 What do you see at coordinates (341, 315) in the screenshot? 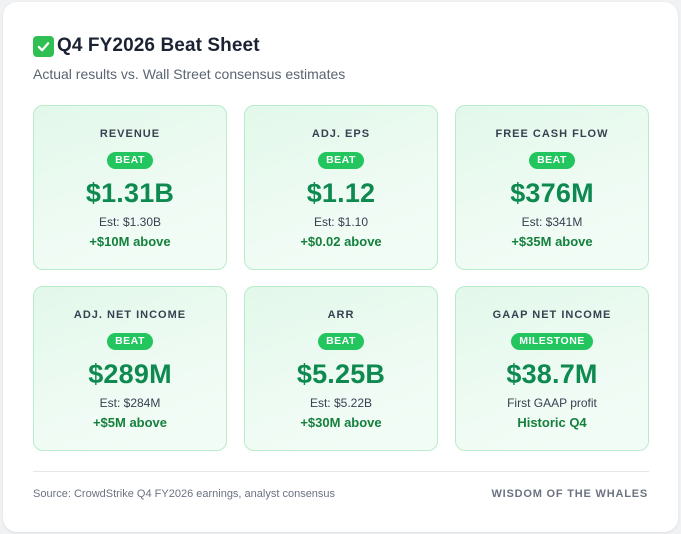
I see `metric-label: ARR` at bounding box center [341, 315].